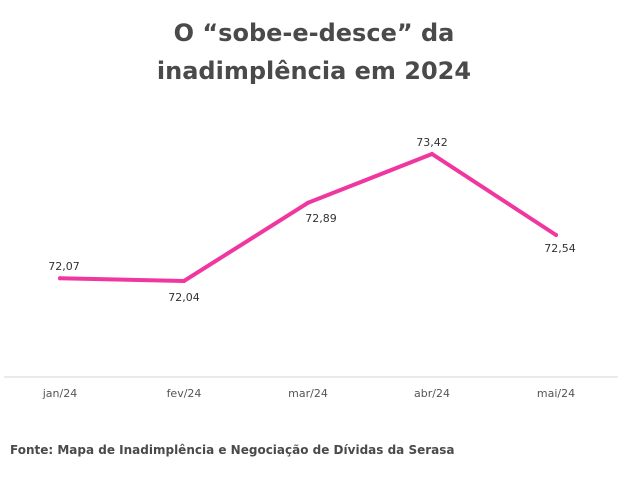 The height and width of the screenshot is (477, 640). I want to click on value-label: 72,54, so click(560, 248).